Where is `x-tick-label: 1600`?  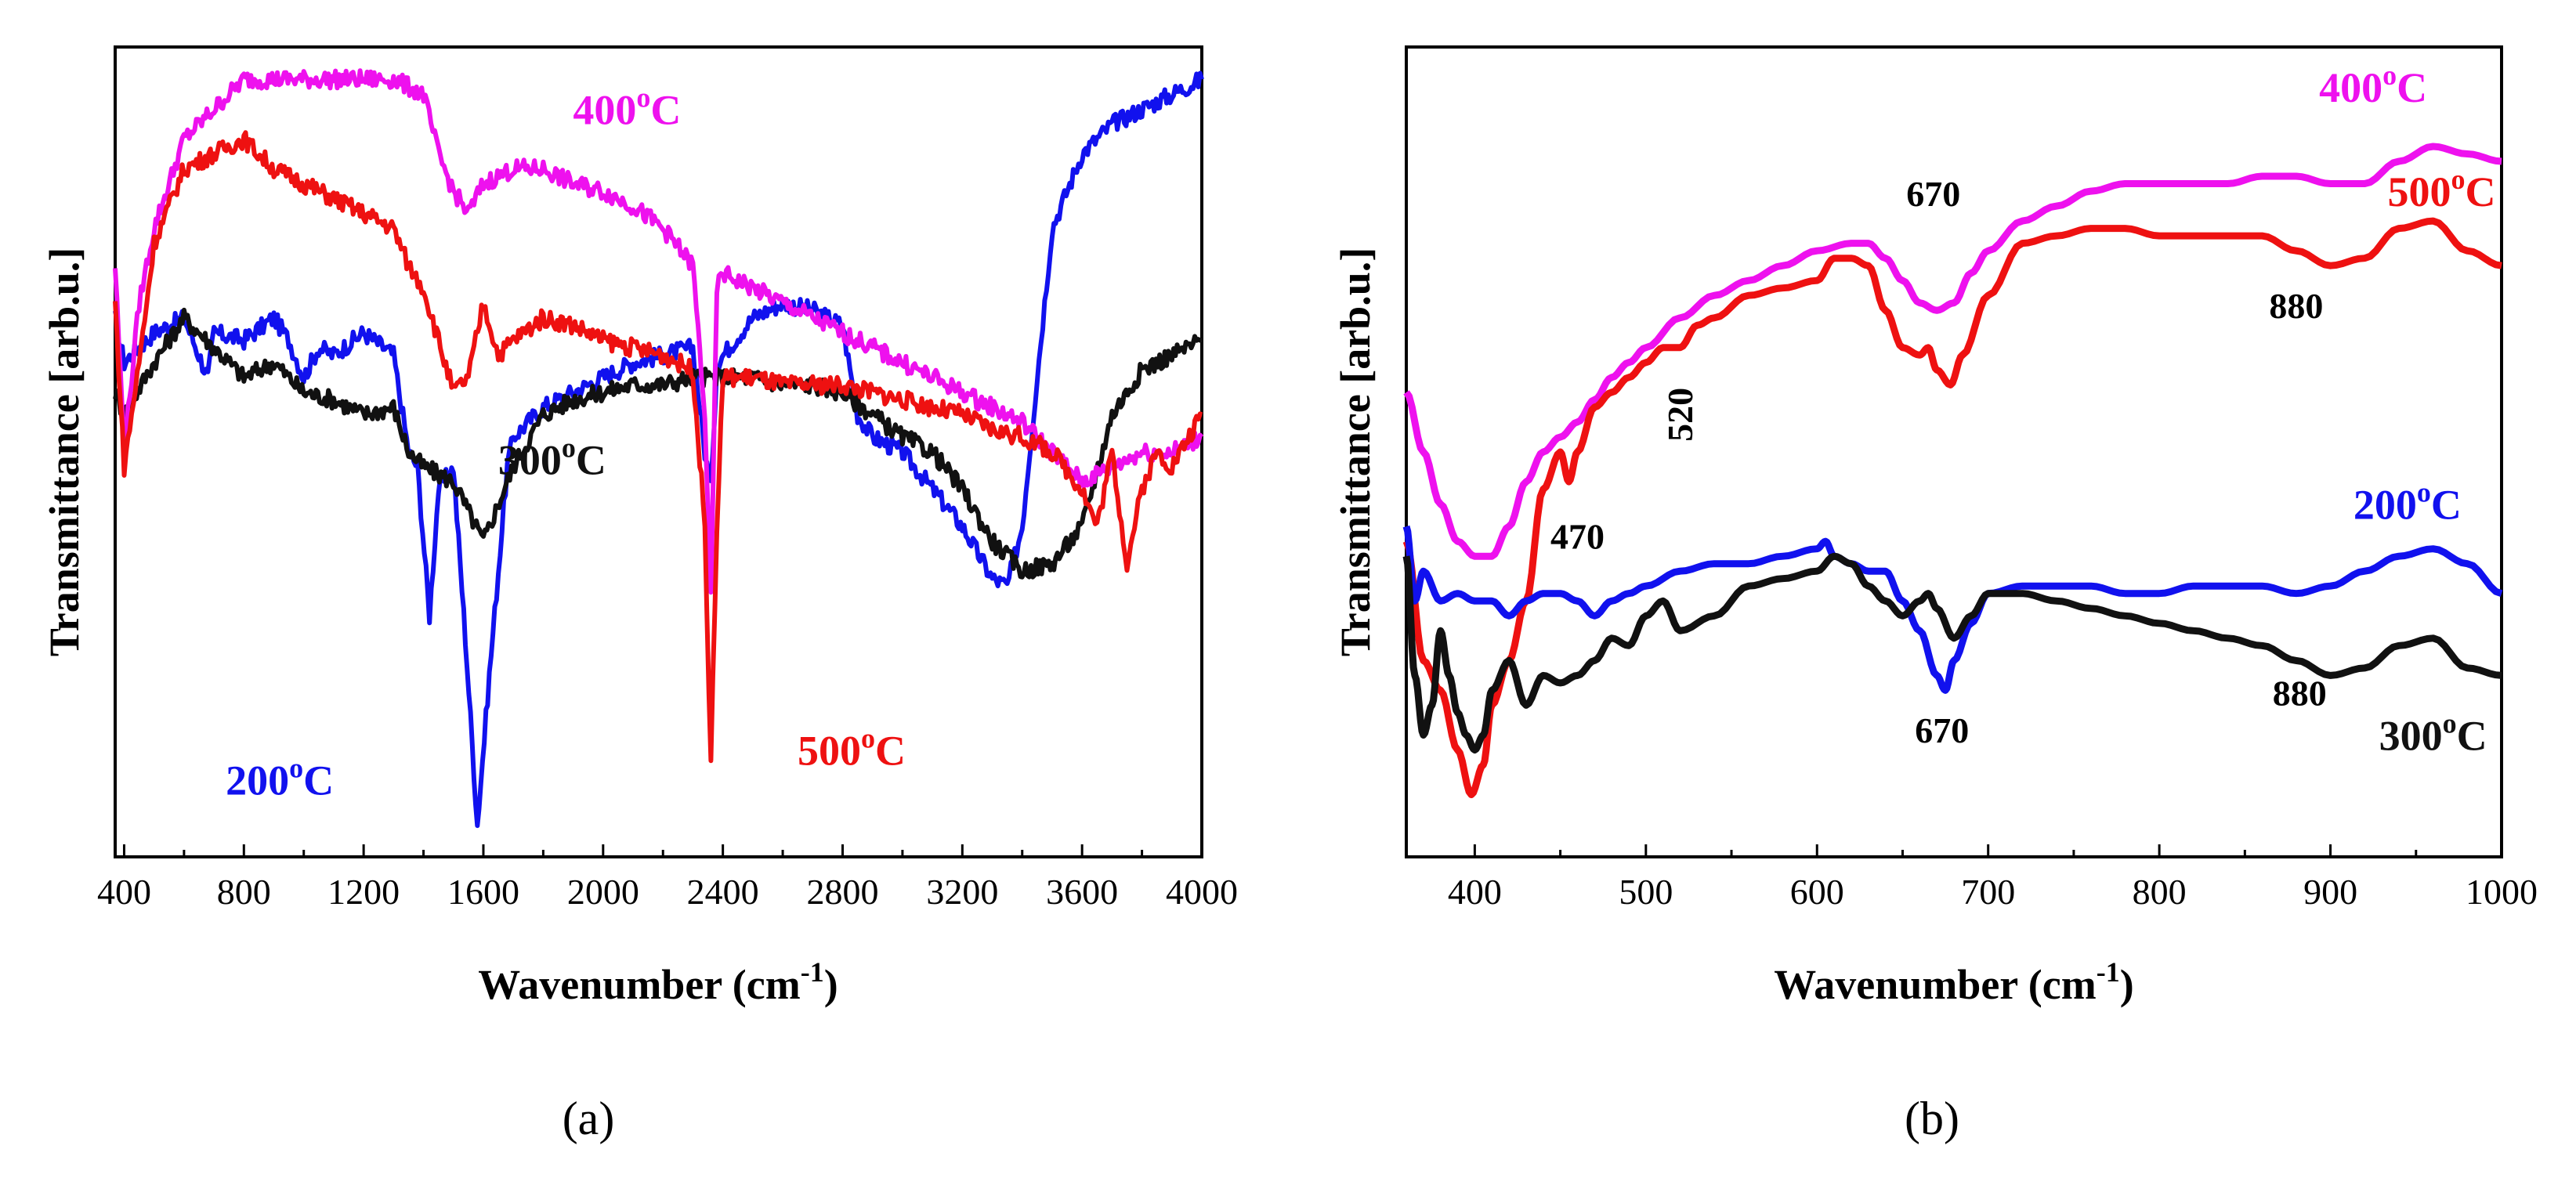 x-tick-label: 1600 is located at coordinates (483, 892).